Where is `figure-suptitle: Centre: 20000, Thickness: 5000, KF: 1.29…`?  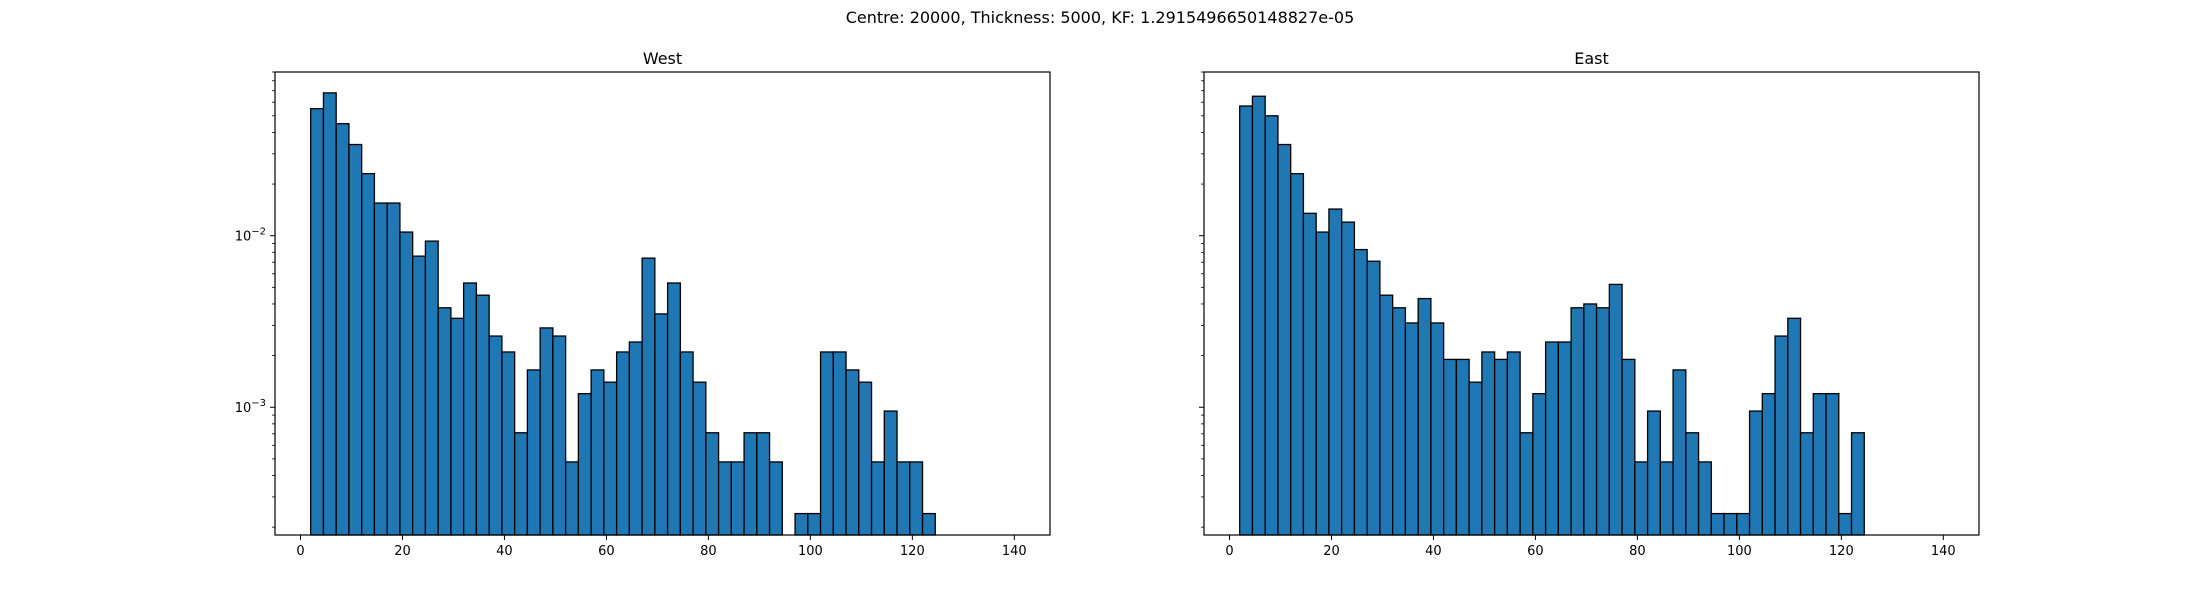
figure-suptitle: Centre: 20000, Thickness: 5000, KF: 1.29… is located at coordinates (1100, 17).